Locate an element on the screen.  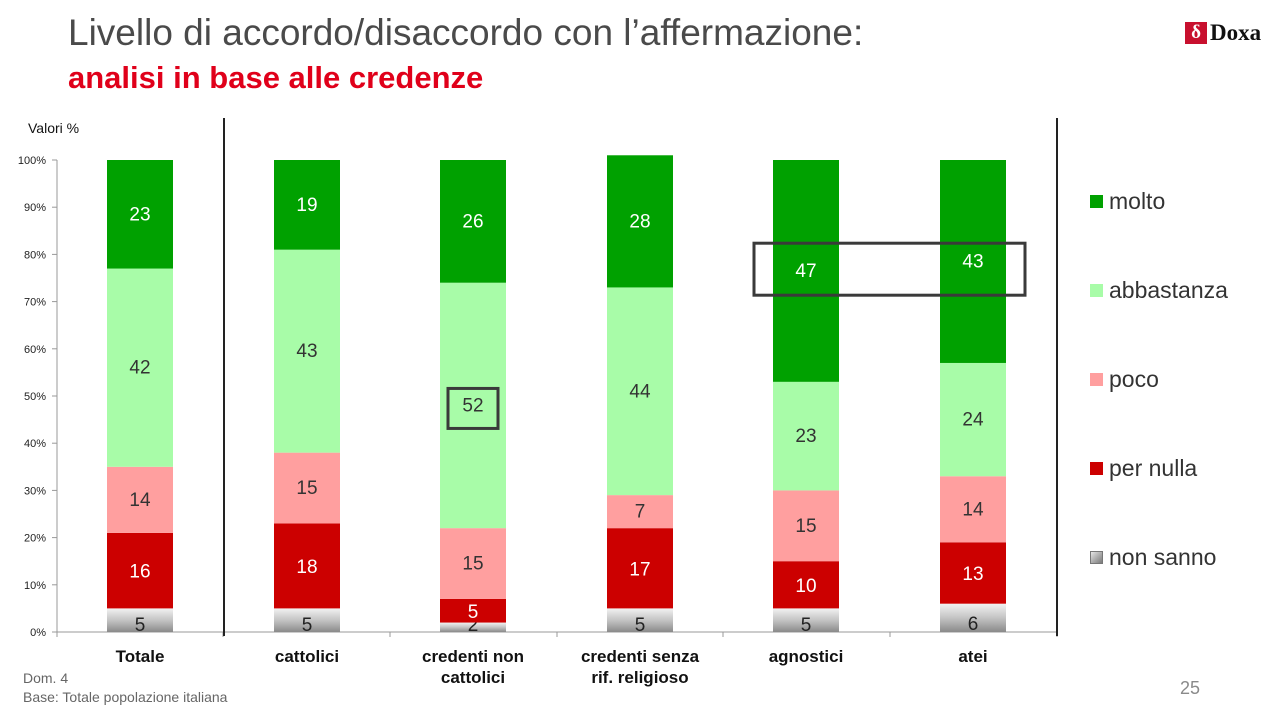
y-tick-label: 40% is located at coordinates (35, 444).